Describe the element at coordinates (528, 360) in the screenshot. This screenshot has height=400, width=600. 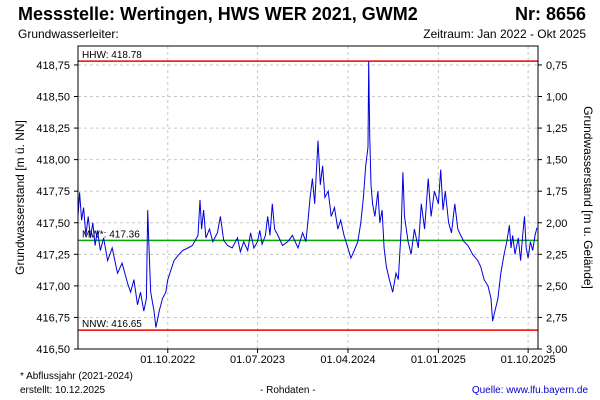
I see `x-tick-label: 01.10.2025` at that location.